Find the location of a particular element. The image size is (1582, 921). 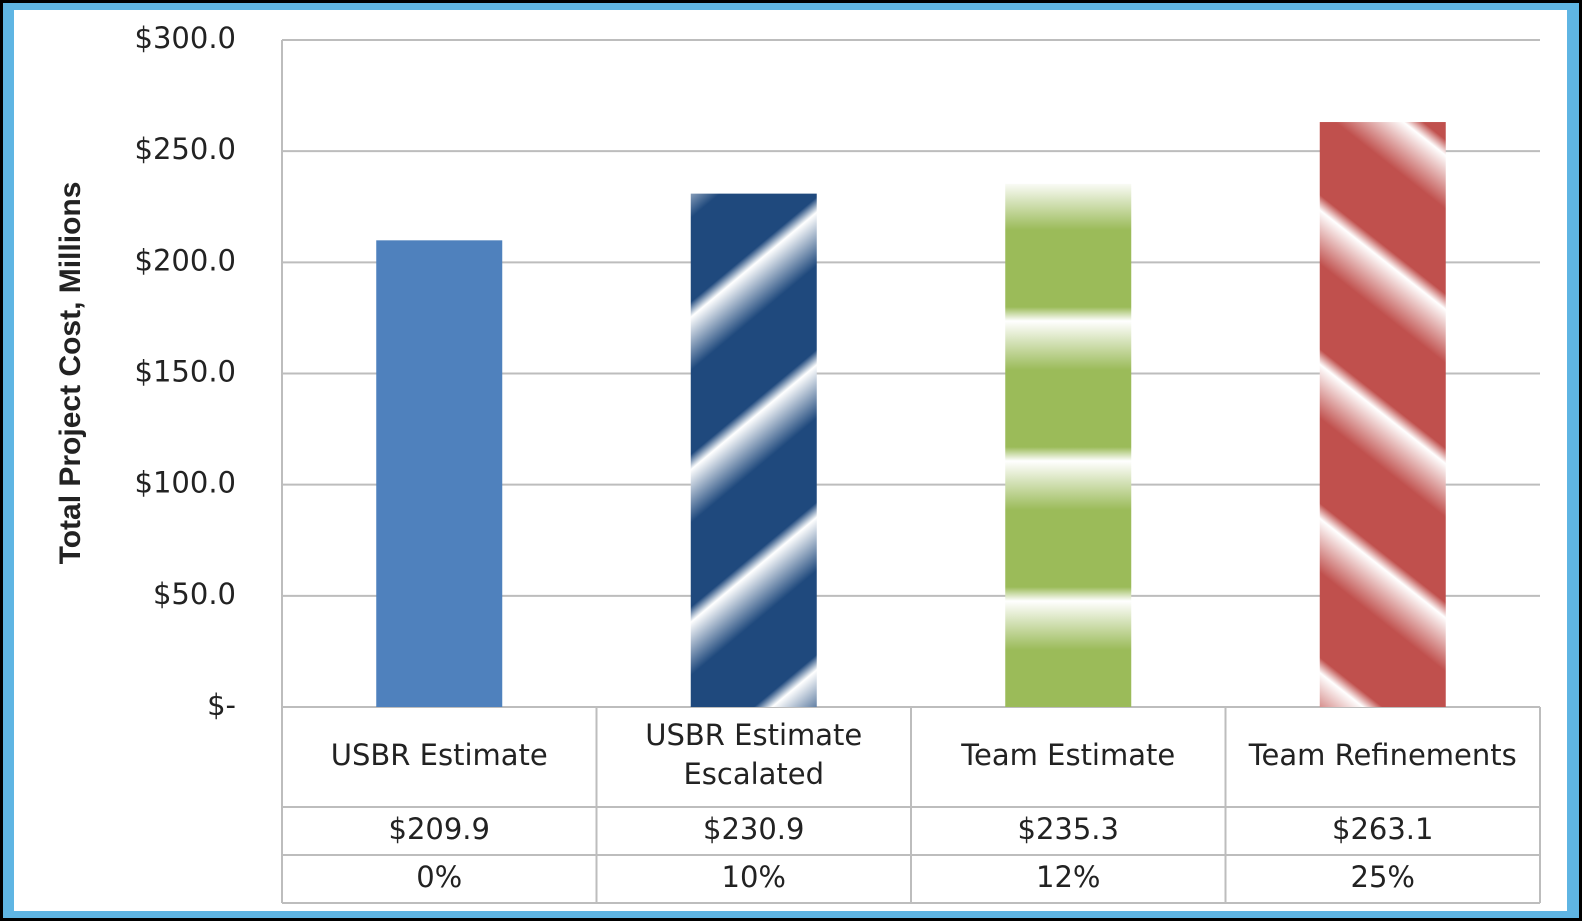

y-tick-label: $- is located at coordinates (221, 705).